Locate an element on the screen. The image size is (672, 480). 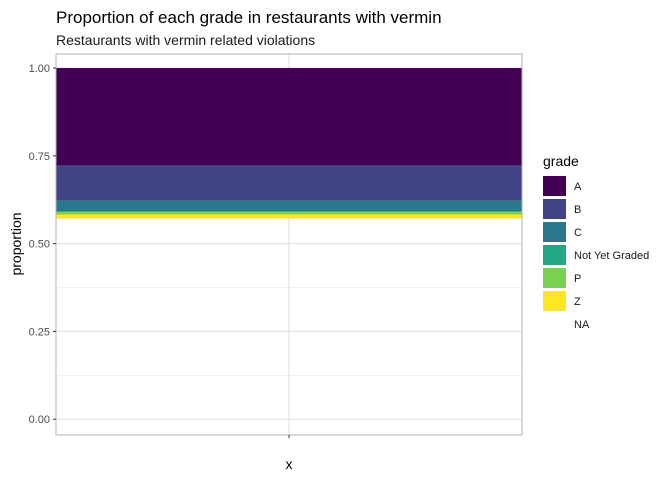
legend-label-not-yet-graded: Not Yet Graded is located at coordinates (611, 256).